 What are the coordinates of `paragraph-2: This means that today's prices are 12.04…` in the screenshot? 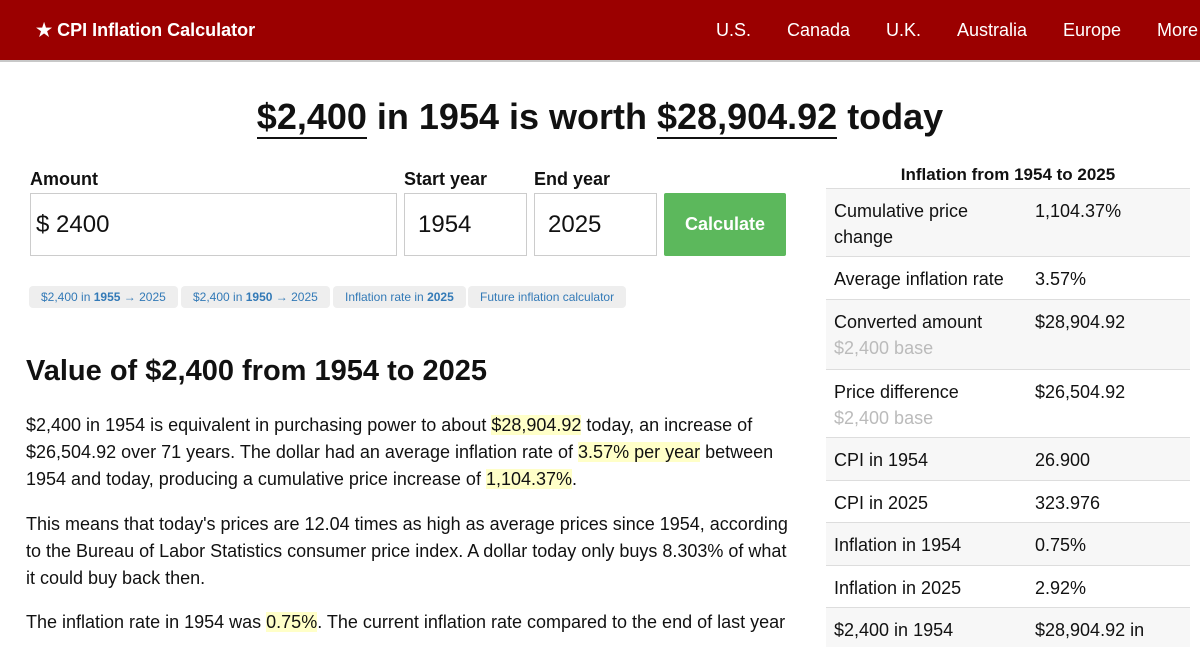 It's located at (407, 551).